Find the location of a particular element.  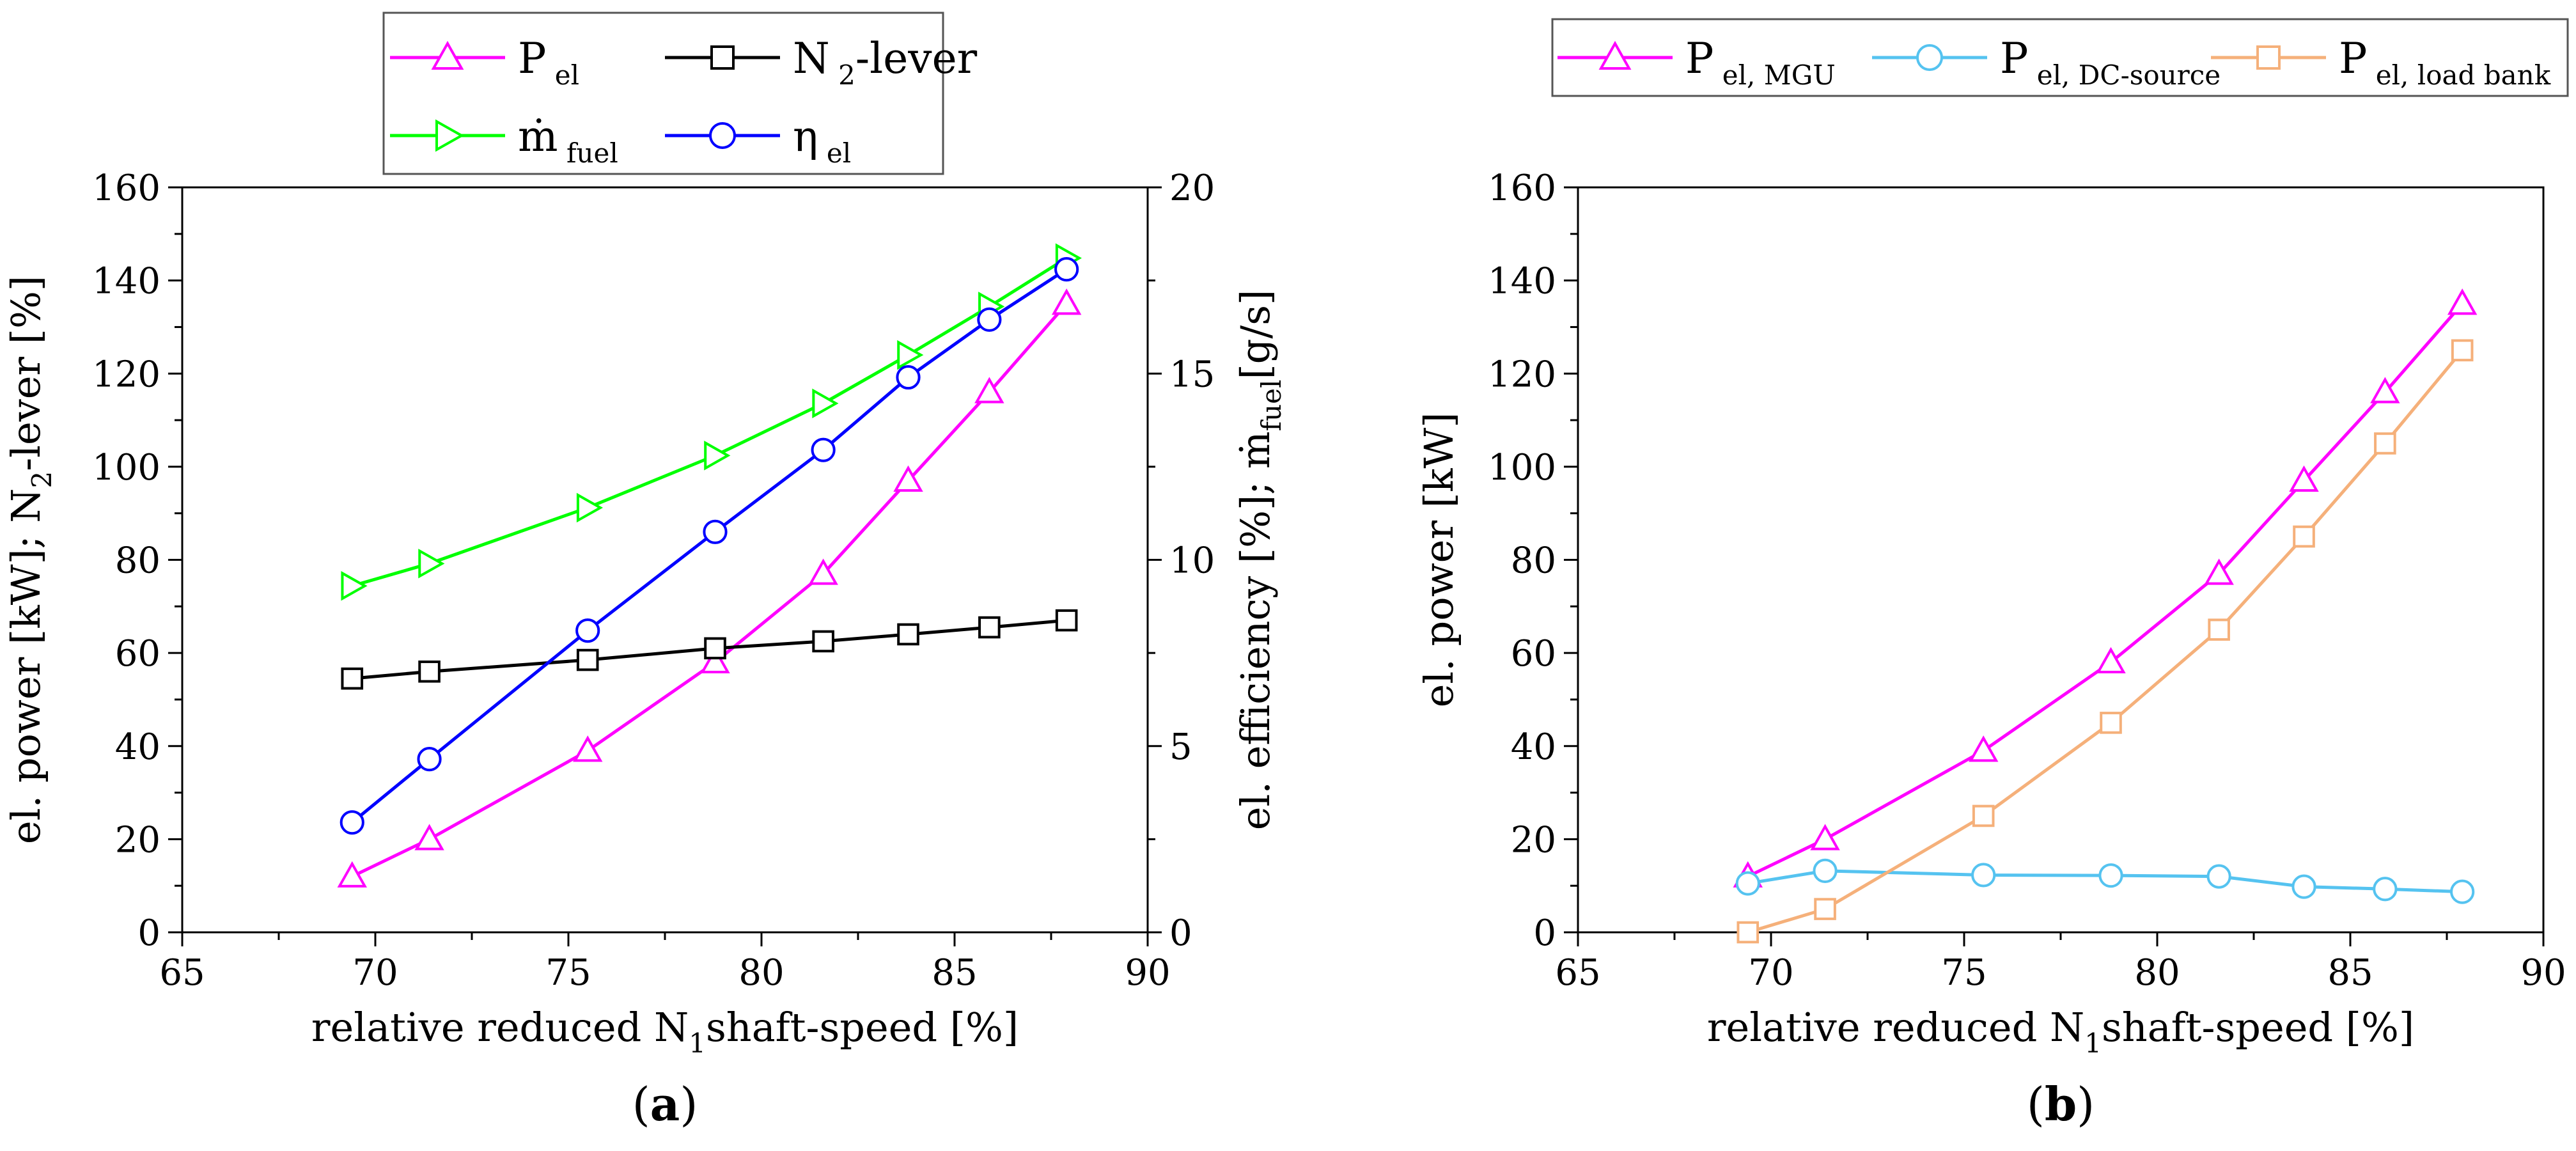

y-tick-label: 0 is located at coordinates (148, 933).